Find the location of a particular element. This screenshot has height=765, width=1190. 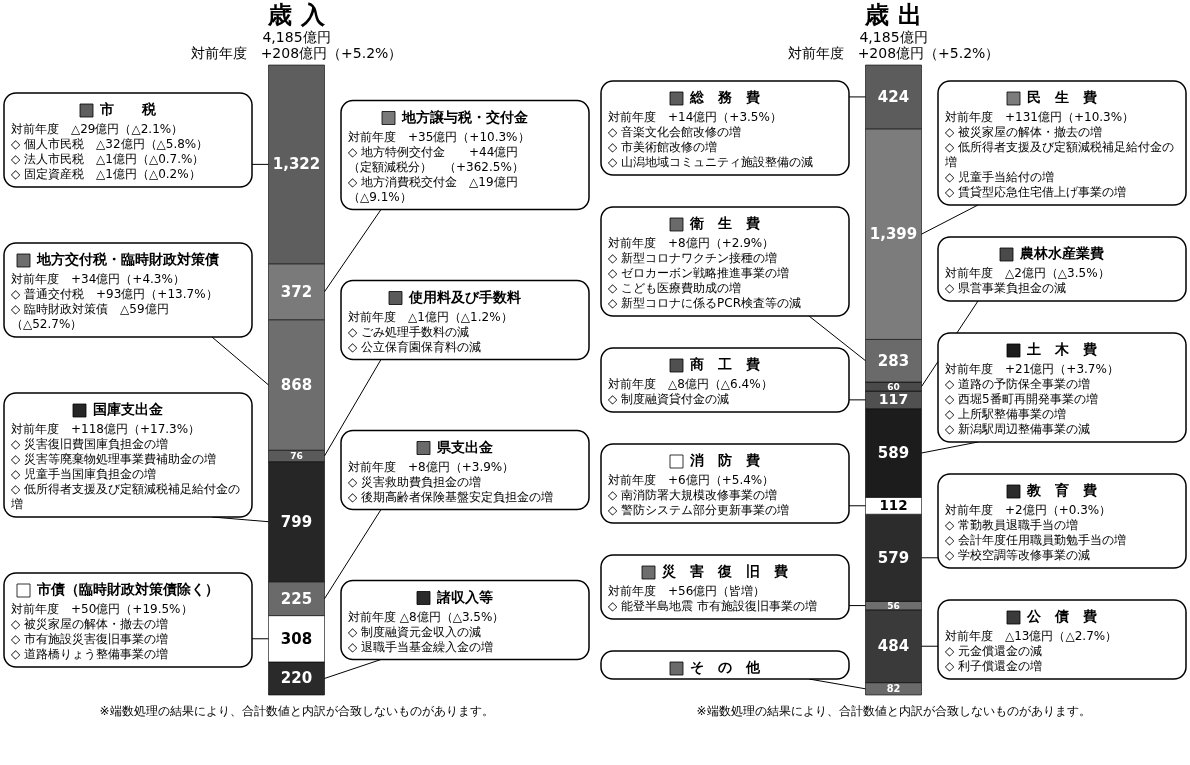

legend-label: そ の 他 is located at coordinates (725, 667).